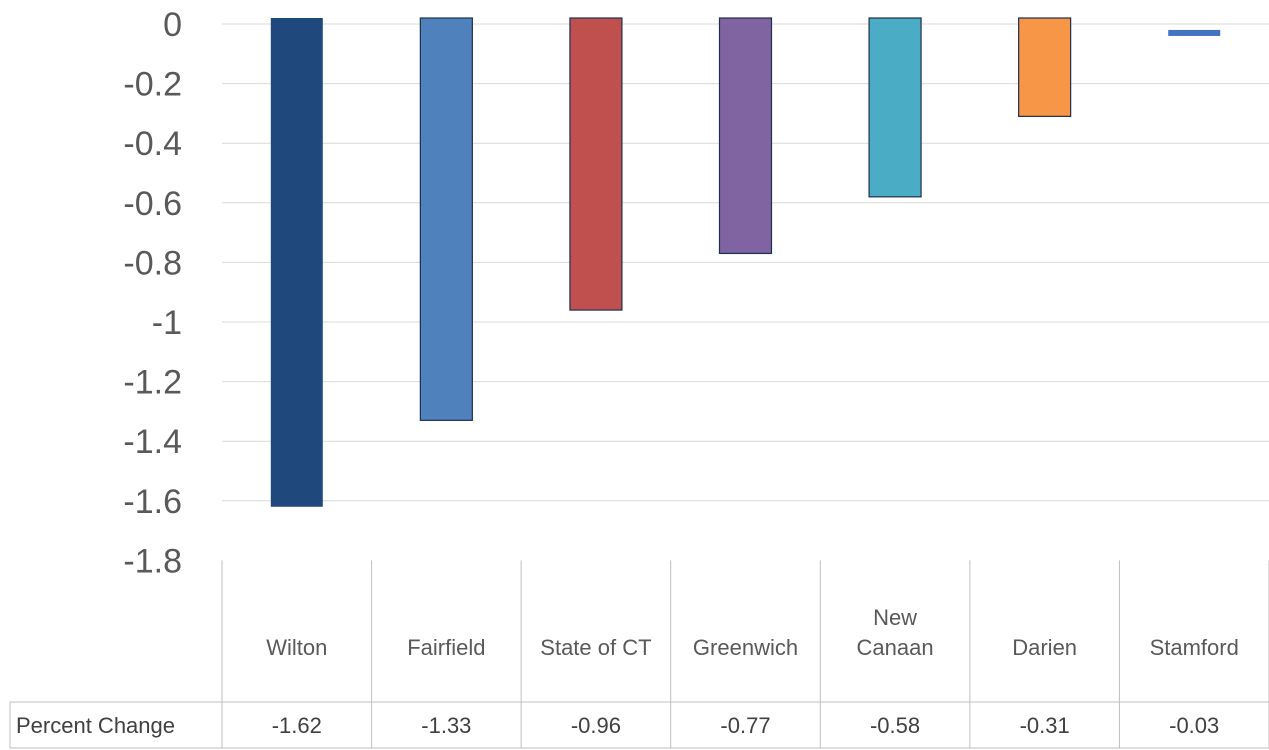 Image resolution: width=1269 pixels, height=750 pixels. I want to click on y-tick-label: -1, so click(167, 323).